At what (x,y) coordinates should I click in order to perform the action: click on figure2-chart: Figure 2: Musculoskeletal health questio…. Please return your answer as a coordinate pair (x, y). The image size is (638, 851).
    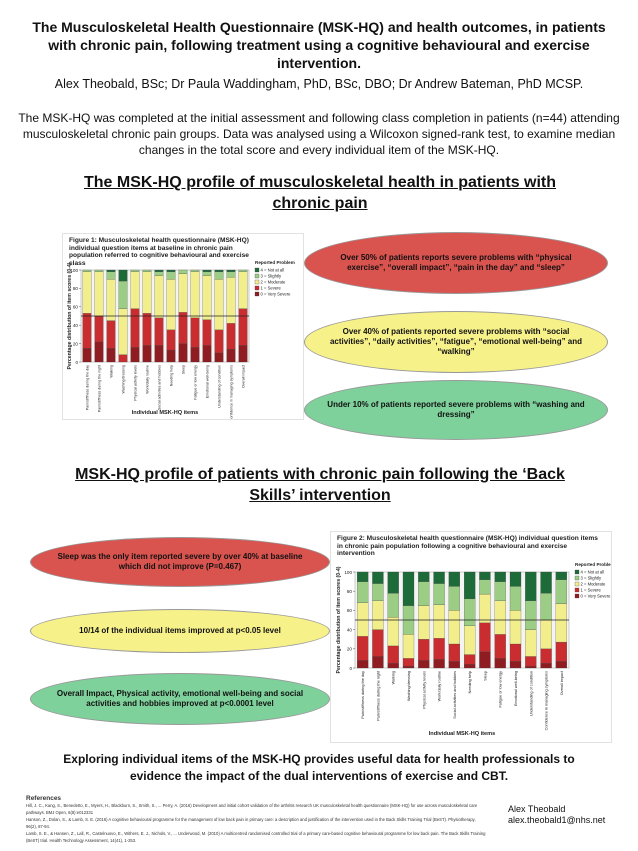
    Looking at the image, I should click on (472, 637).